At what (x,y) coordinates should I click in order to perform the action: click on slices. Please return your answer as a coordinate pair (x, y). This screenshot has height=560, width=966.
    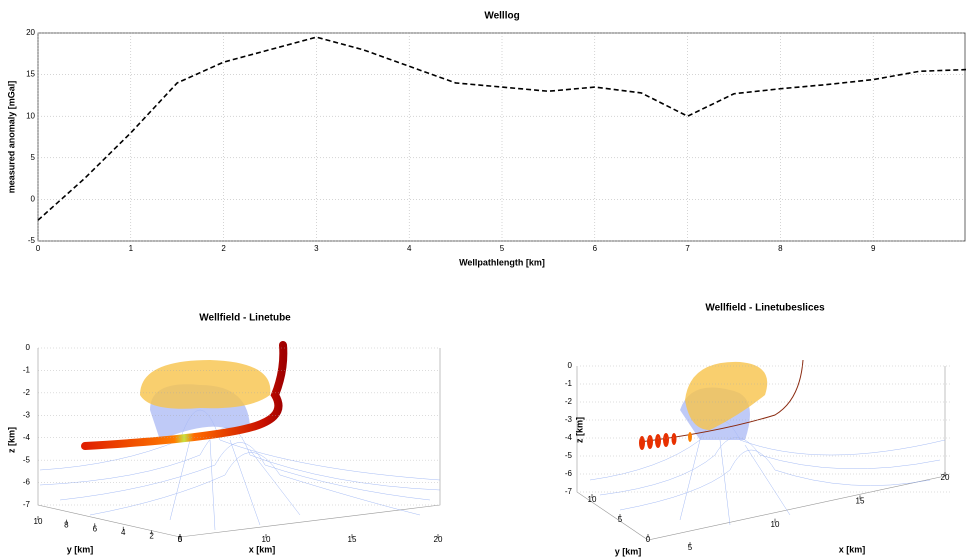
    Looking at the image, I should click on (665, 441).